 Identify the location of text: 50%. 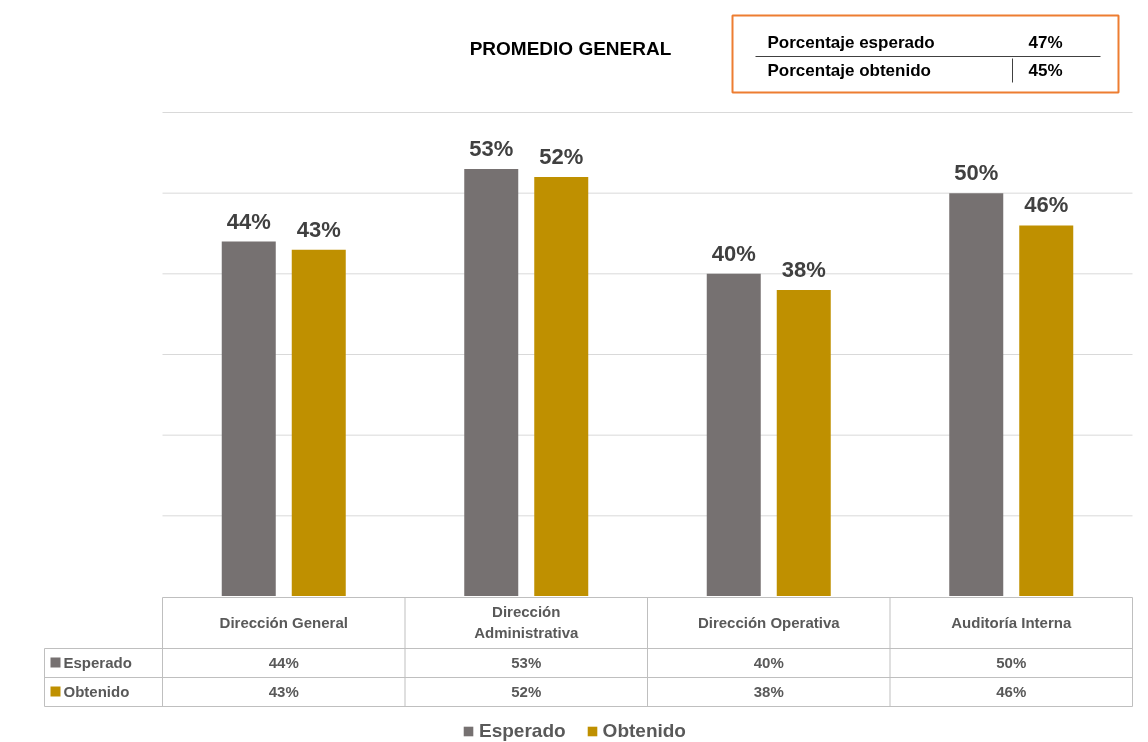
(976, 173).